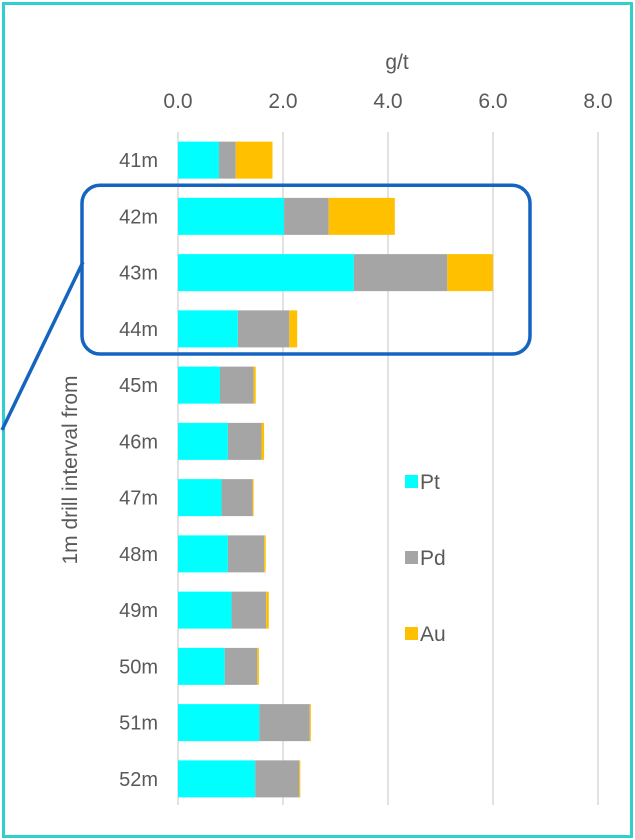 The image size is (635, 840). Describe the element at coordinates (138, 470) in the screenshot. I see `y-category-labels: 41m 42m 43m 44m 45m 46m 47m 48m 49m 50m 51m 52m` at that location.